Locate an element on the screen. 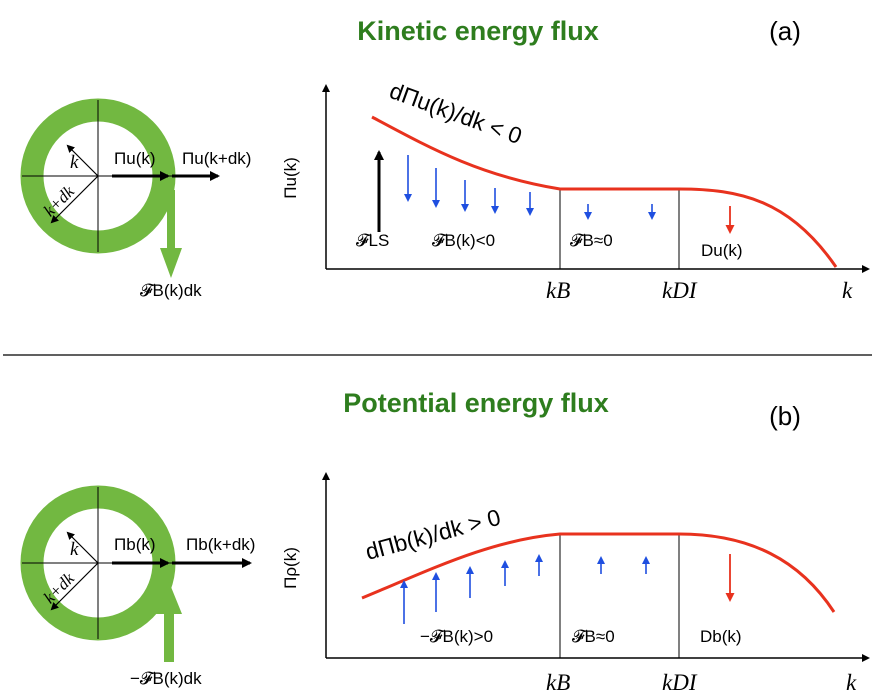 The height and width of the screenshot is (698, 874). flux-out-label: Πu(k+dk) is located at coordinates (216, 158).